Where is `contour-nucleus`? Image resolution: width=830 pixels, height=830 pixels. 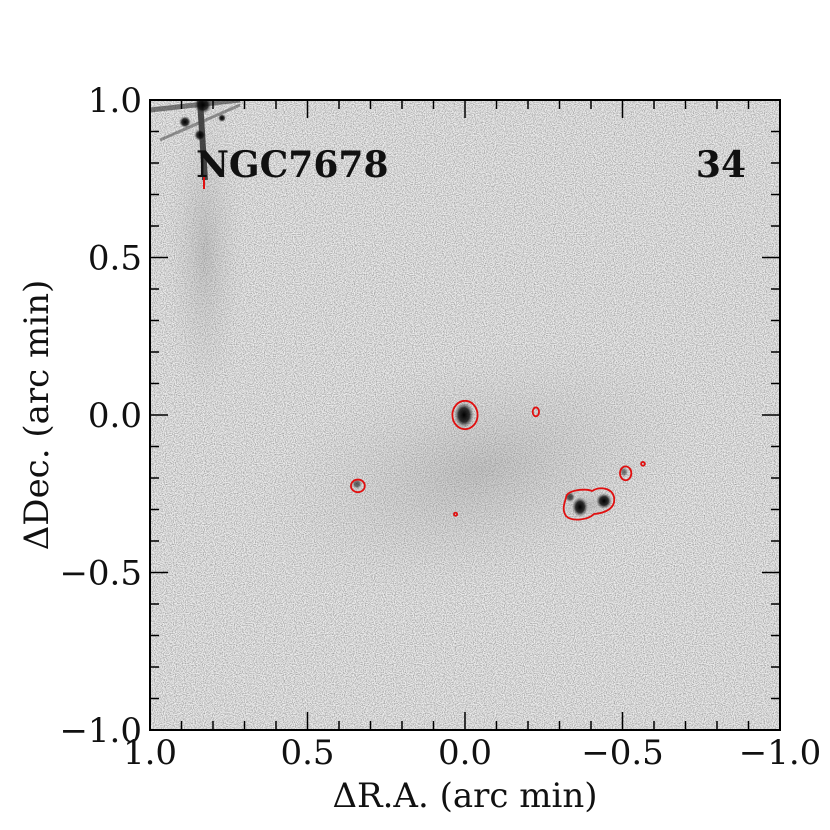
contour-nucleus is located at coordinates (465, 415).